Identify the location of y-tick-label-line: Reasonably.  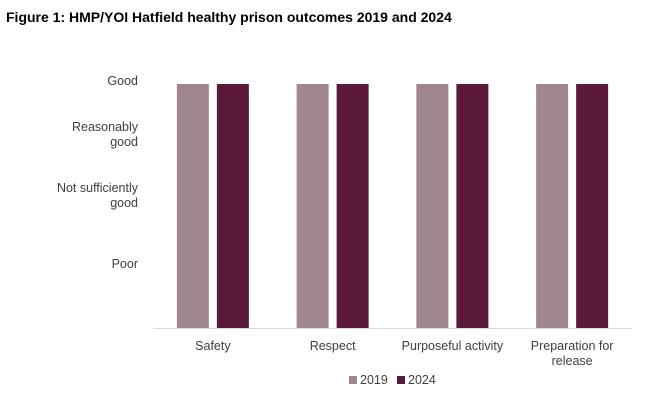
(105, 127).